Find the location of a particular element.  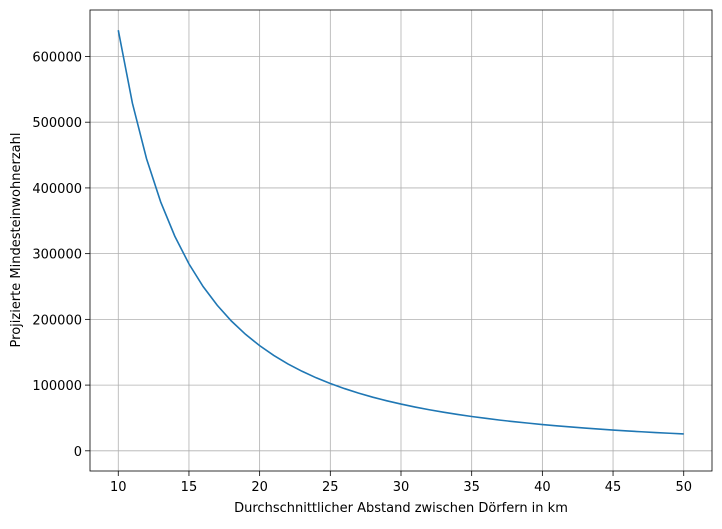

y-tick-label: 0 is located at coordinates (78, 452).